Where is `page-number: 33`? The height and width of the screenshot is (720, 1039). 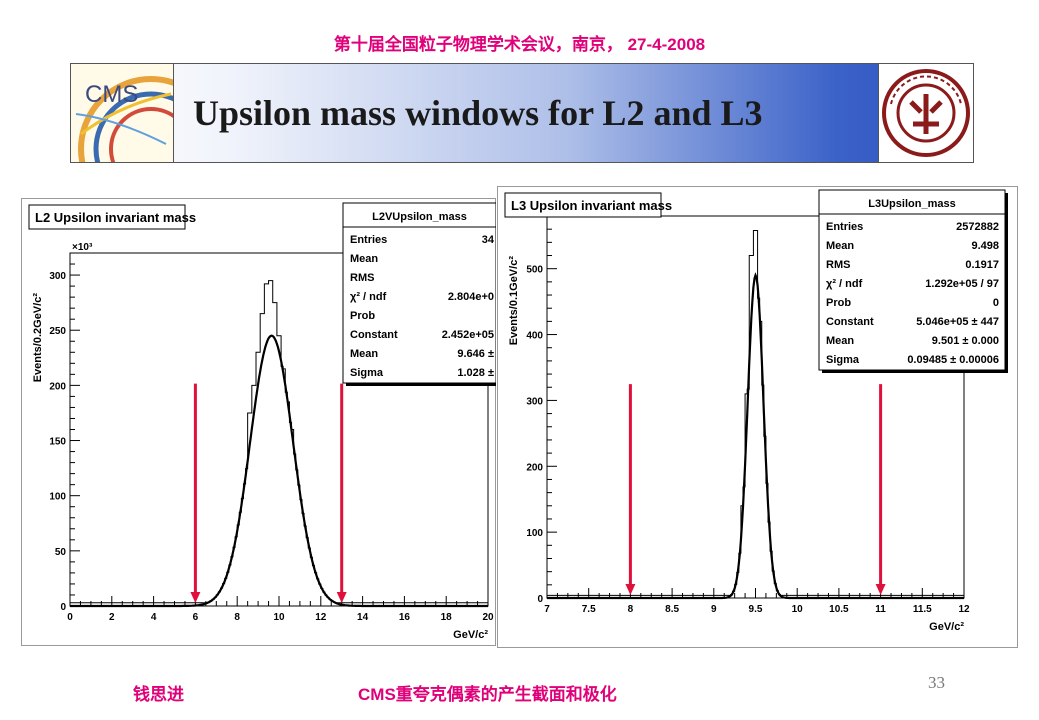 page-number: 33 is located at coordinates (936, 682).